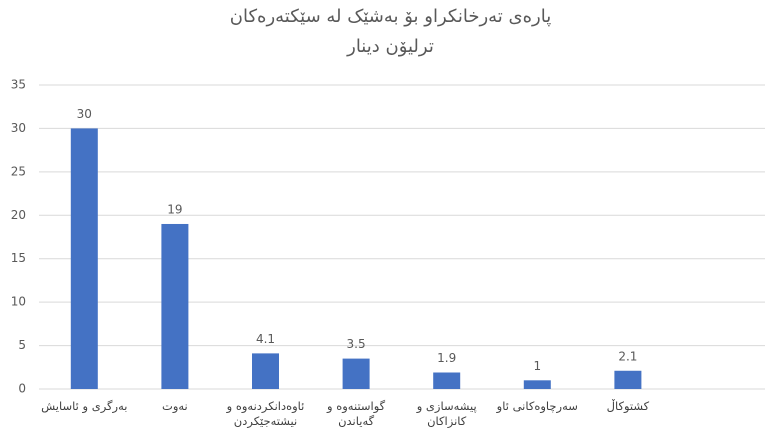  What do you see at coordinates (356, 344) in the screenshot?
I see `data-label: 3.5` at bounding box center [356, 344].